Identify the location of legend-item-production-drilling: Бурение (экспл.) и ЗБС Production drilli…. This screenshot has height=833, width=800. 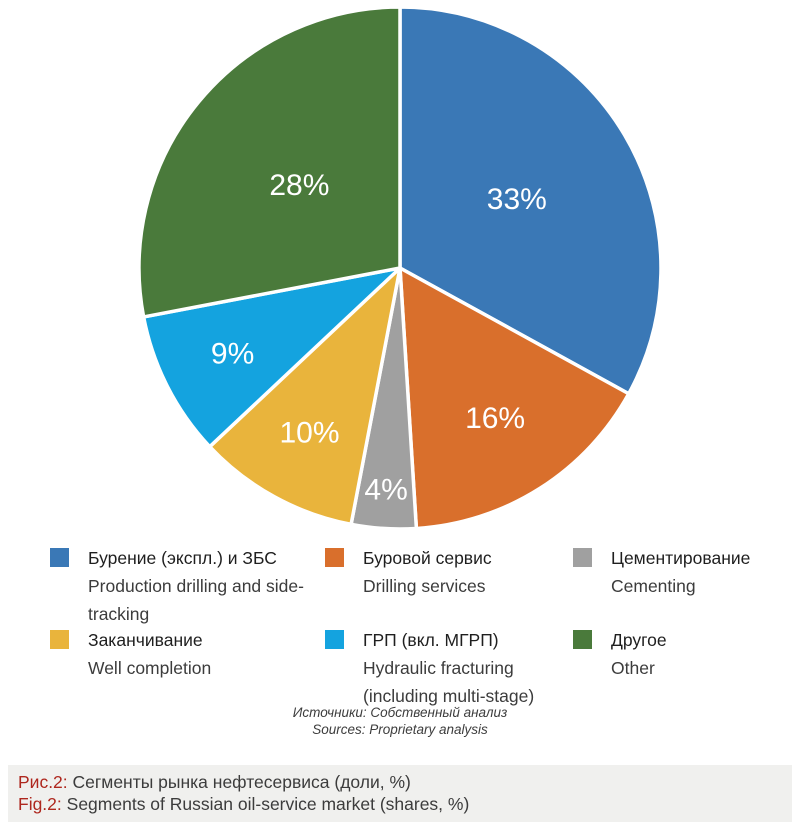
(192, 586).